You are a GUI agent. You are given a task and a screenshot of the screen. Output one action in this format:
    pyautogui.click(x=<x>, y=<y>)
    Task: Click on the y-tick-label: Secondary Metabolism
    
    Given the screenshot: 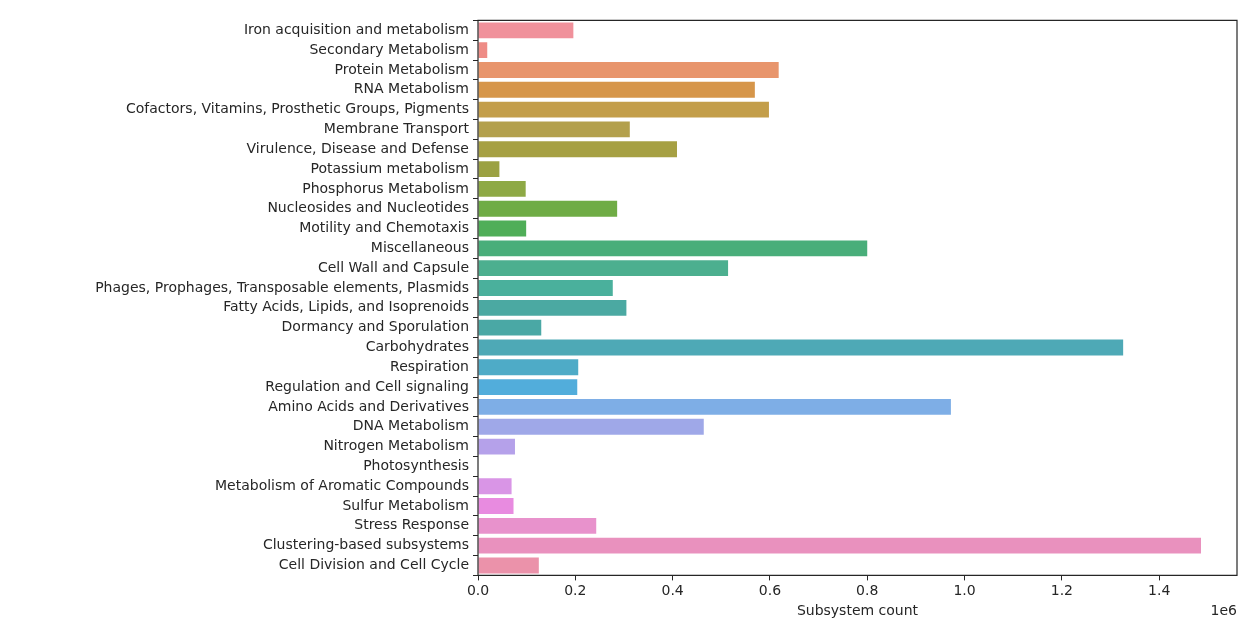 What is the action you would take?
    pyautogui.click(x=389, y=48)
    